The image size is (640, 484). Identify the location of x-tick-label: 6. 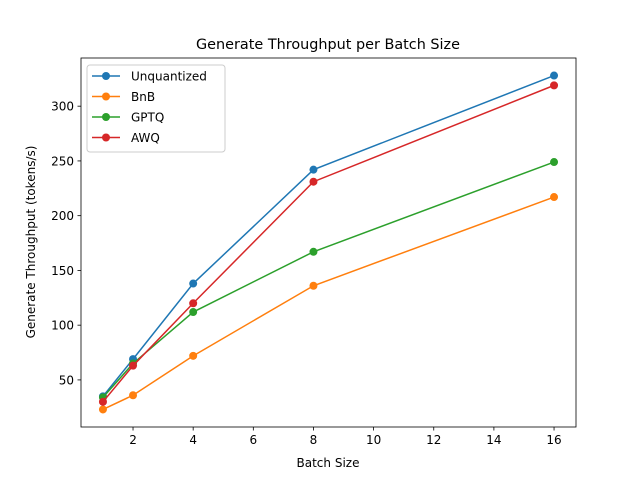
(253, 440).